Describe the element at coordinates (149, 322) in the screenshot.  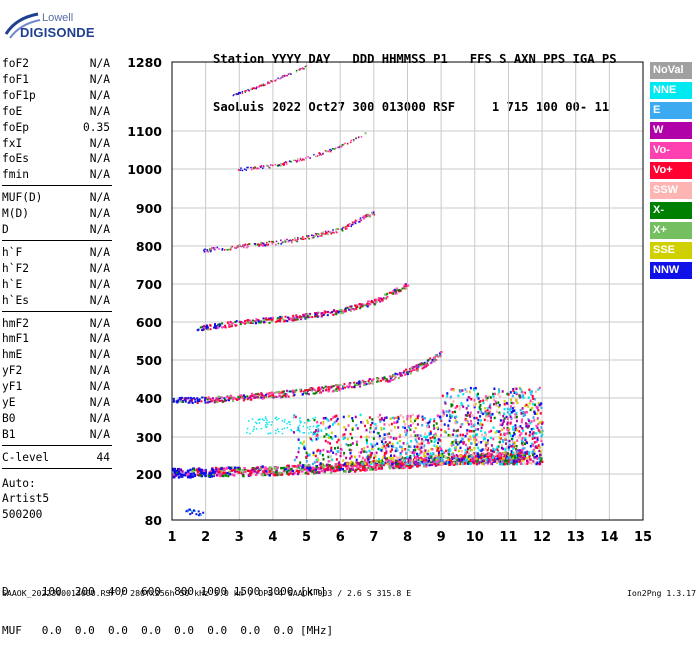
I see `y-tick-label: 600` at that location.